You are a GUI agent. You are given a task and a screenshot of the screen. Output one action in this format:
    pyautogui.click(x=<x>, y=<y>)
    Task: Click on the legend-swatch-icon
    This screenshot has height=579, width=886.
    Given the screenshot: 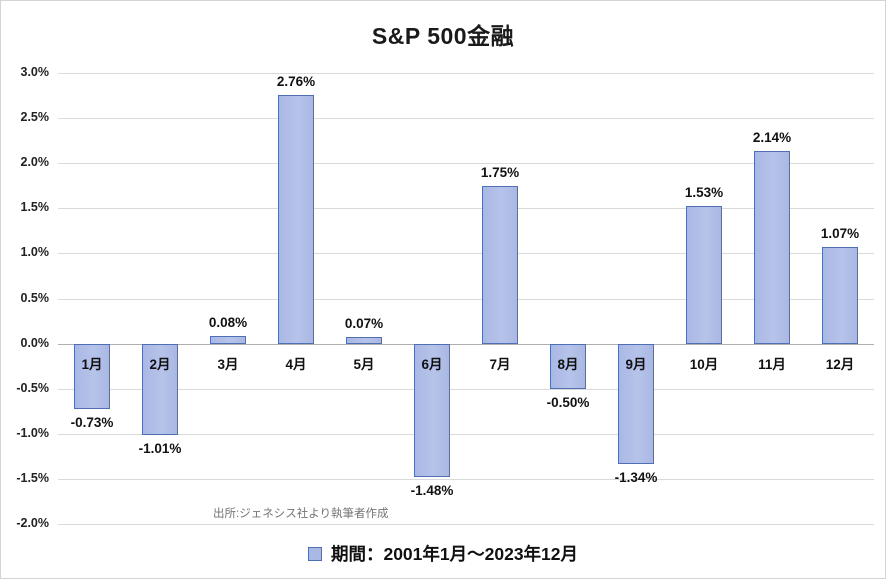 What is the action you would take?
    pyautogui.click(x=314, y=553)
    